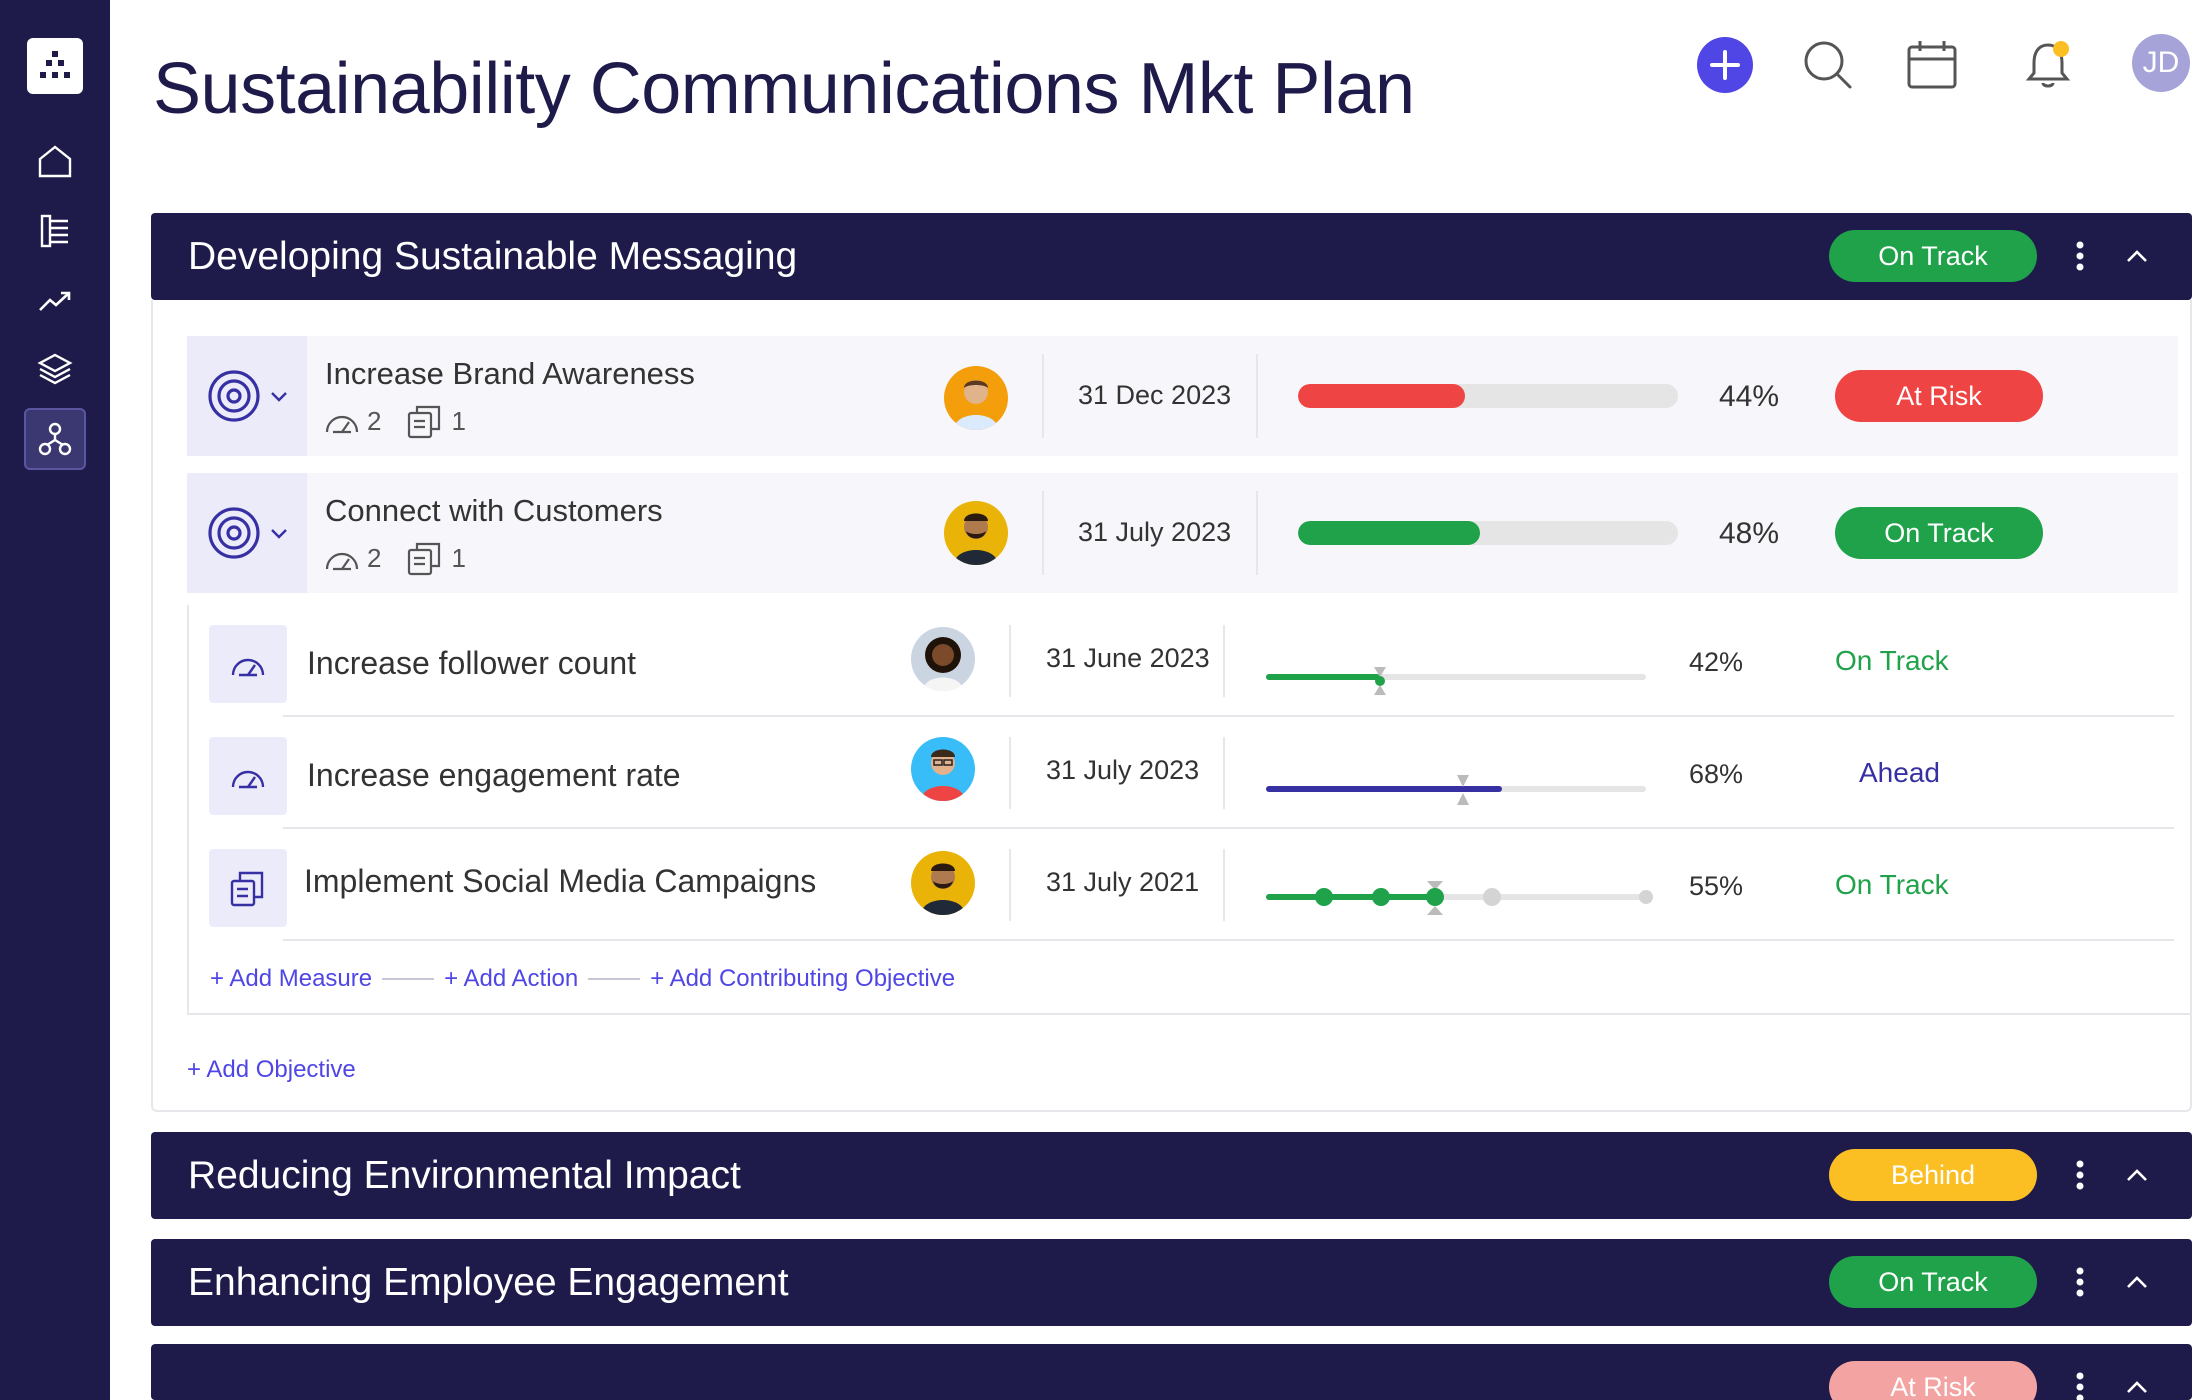 This screenshot has width=2192, height=1400. Describe the element at coordinates (1171, 1175) in the screenshot. I see `section-header: Reducing Environmental Impact Behind` at that location.